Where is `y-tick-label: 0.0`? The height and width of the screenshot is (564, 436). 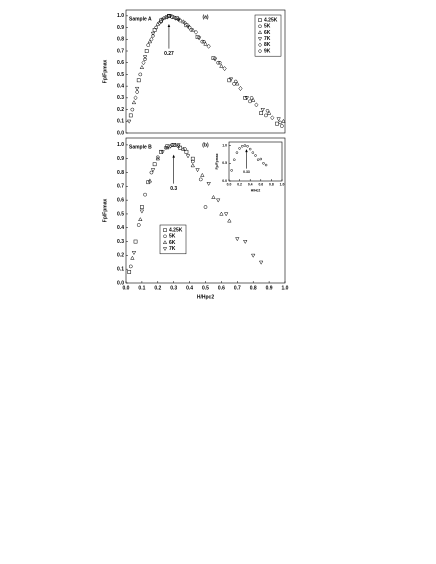
y-tick-label: 0.0 is located at coordinates (224, 181).